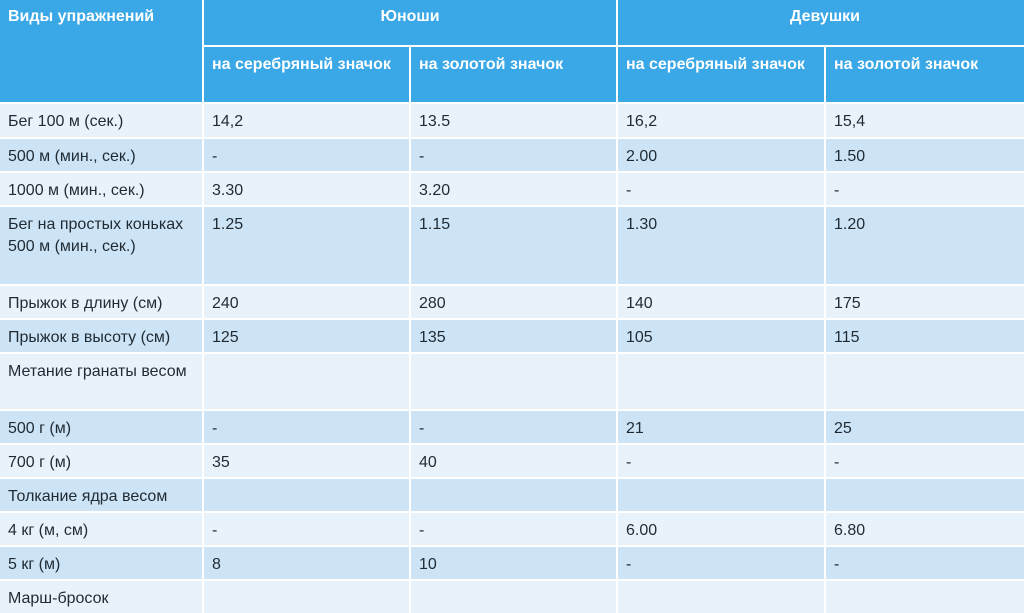 This screenshot has width=1024, height=613. Describe the element at coordinates (513, 189) in the screenshot. I see `boys-gold-value: 3.20` at that location.